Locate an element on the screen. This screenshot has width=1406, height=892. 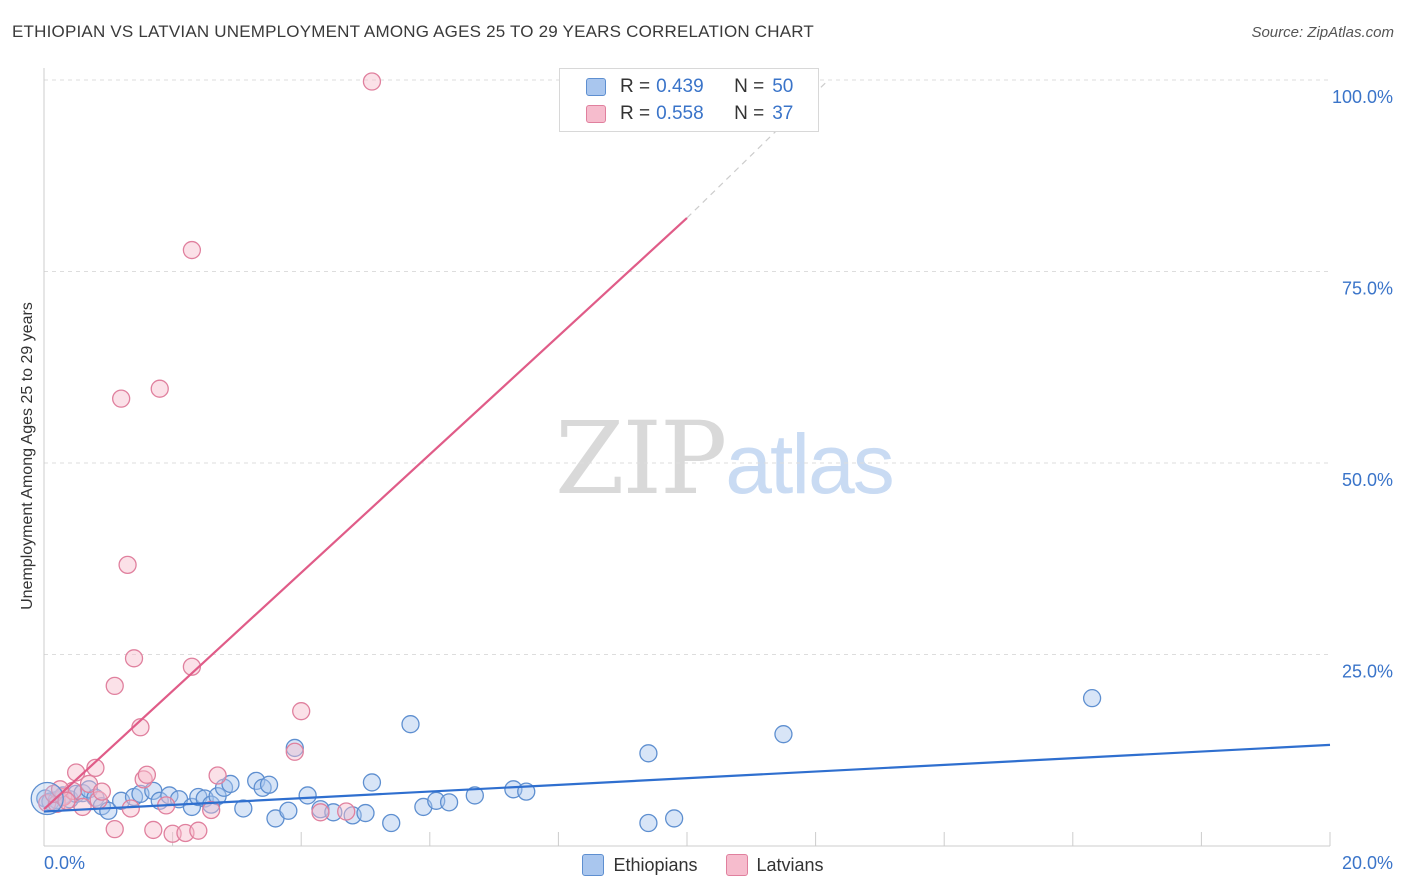
x-tick-label: 20.0% is located at coordinates (1367, 863).